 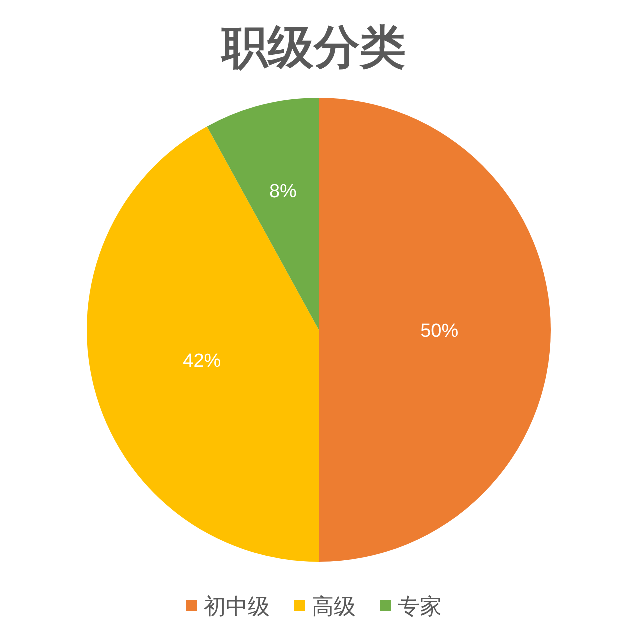 What do you see at coordinates (314, 47) in the screenshot?
I see `title: 职级分类` at bounding box center [314, 47].